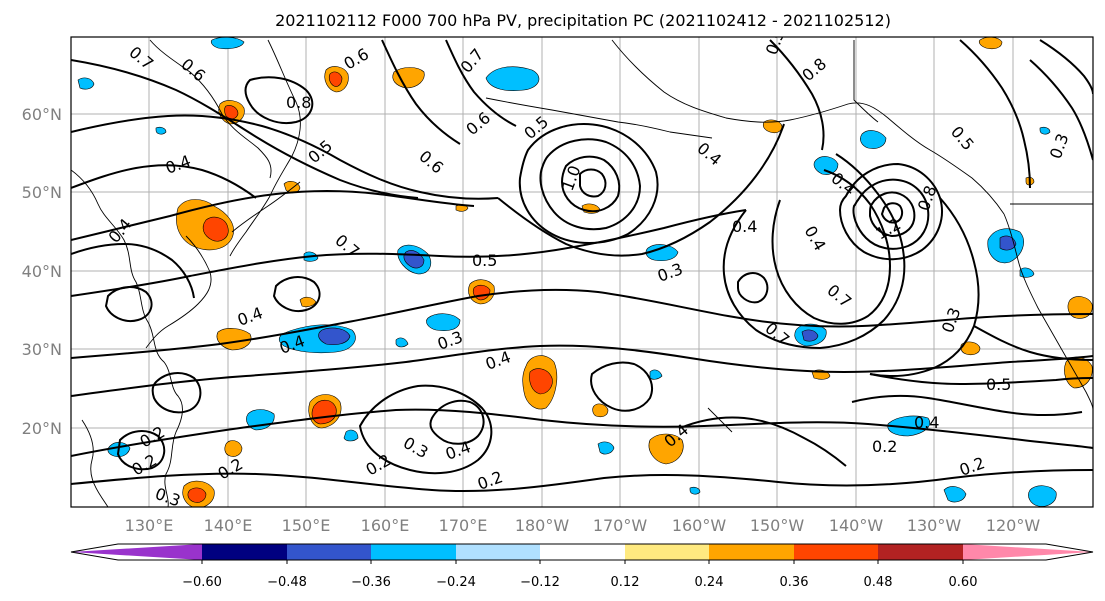  I want to click on colorbar-ticks, so click(582, 562).